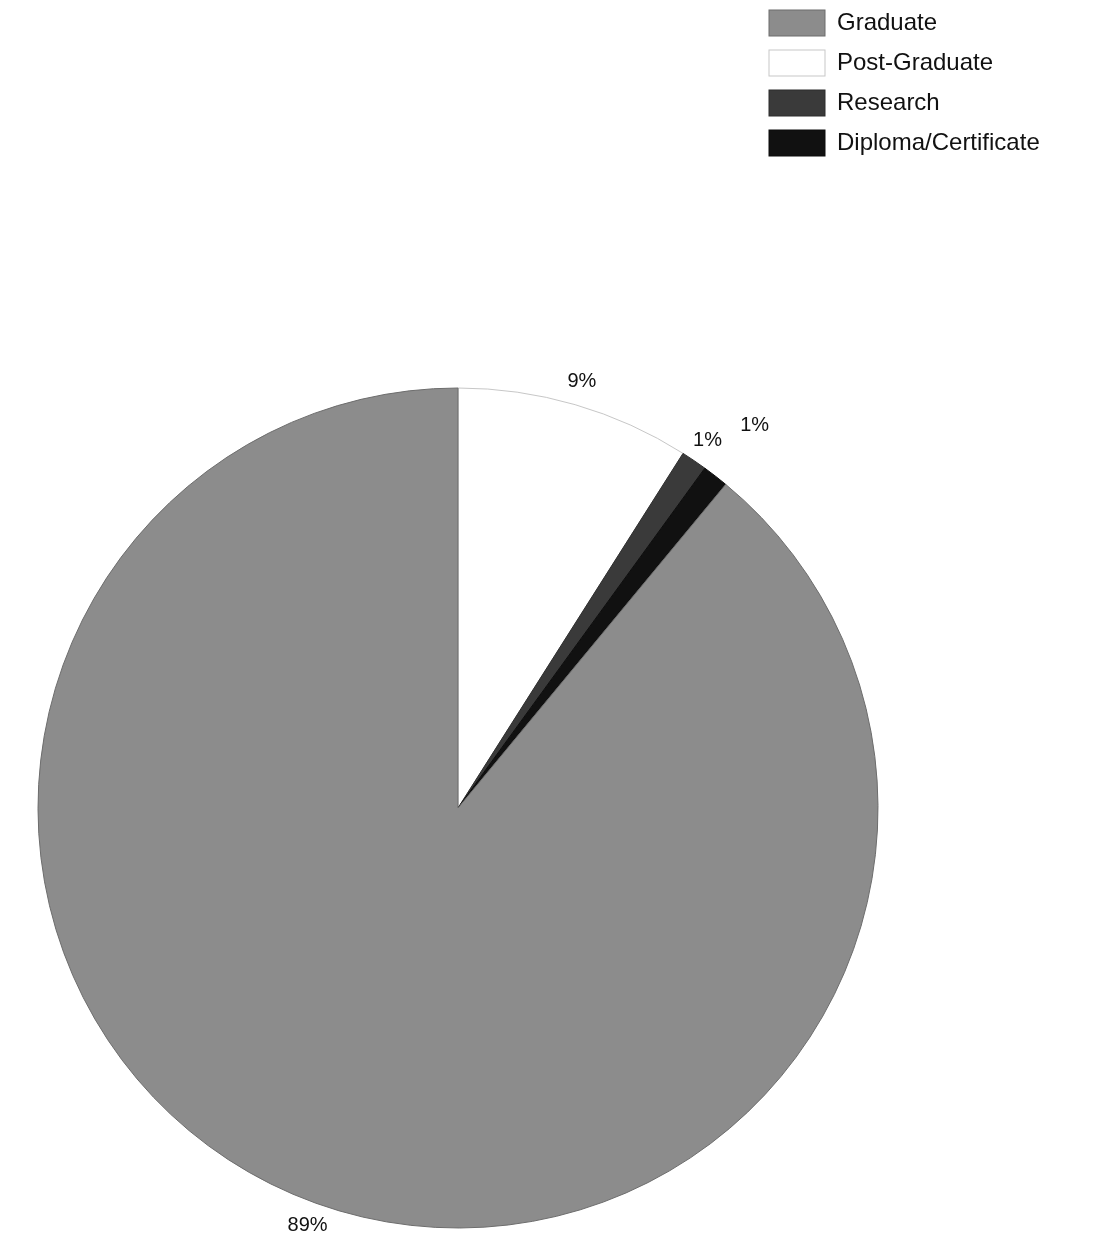 This screenshot has width=1107, height=1256. What do you see at coordinates (887, 22) in the screenshot?
I see `legend-label: Graduate` at bounding box center [887, 22].